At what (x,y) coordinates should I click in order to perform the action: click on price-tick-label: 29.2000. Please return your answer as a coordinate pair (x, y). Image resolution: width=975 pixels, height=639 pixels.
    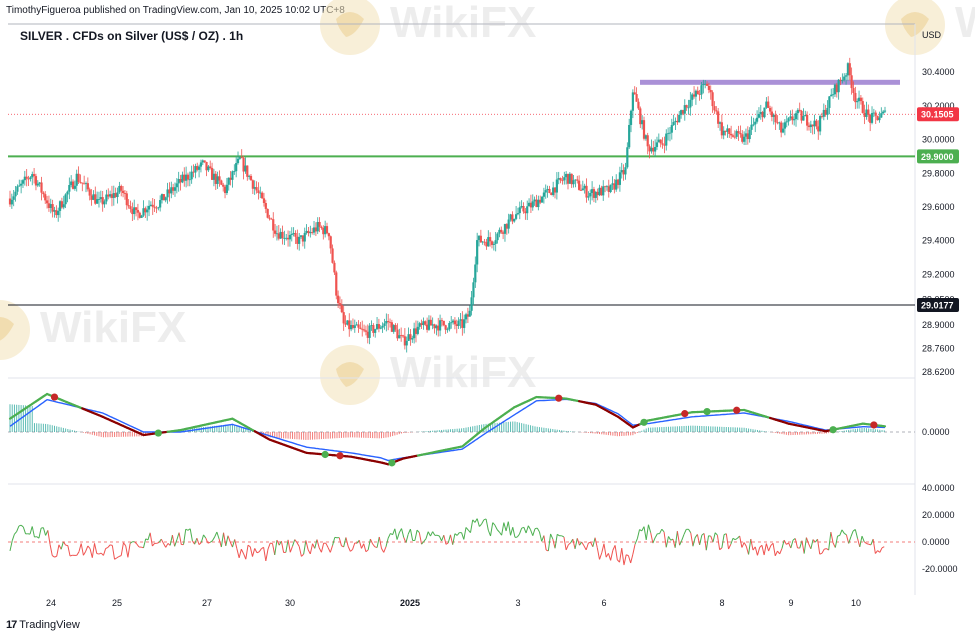
    Looking at the image, I should click on (938, 274).